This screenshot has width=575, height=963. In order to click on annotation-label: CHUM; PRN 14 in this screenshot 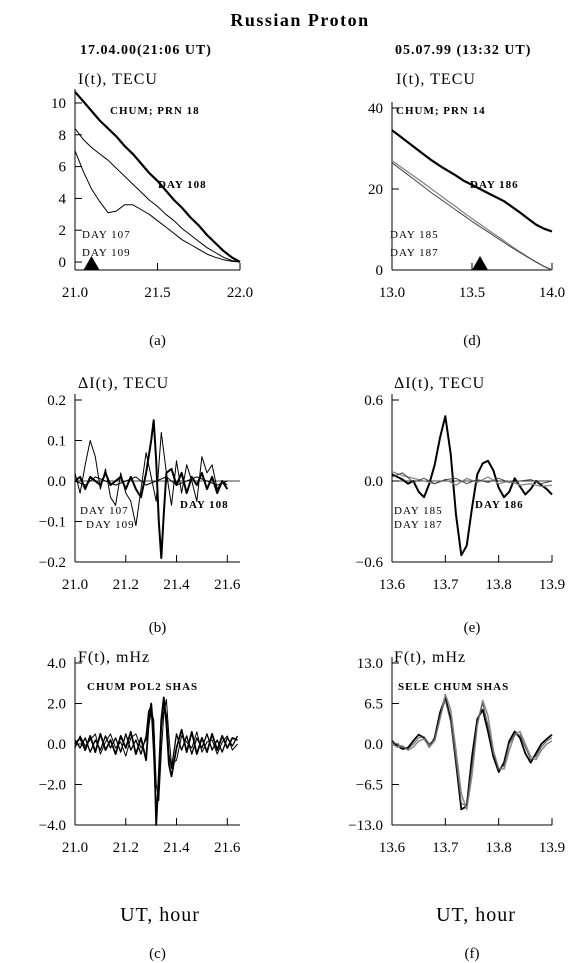, I will do `click(441, 111)`.